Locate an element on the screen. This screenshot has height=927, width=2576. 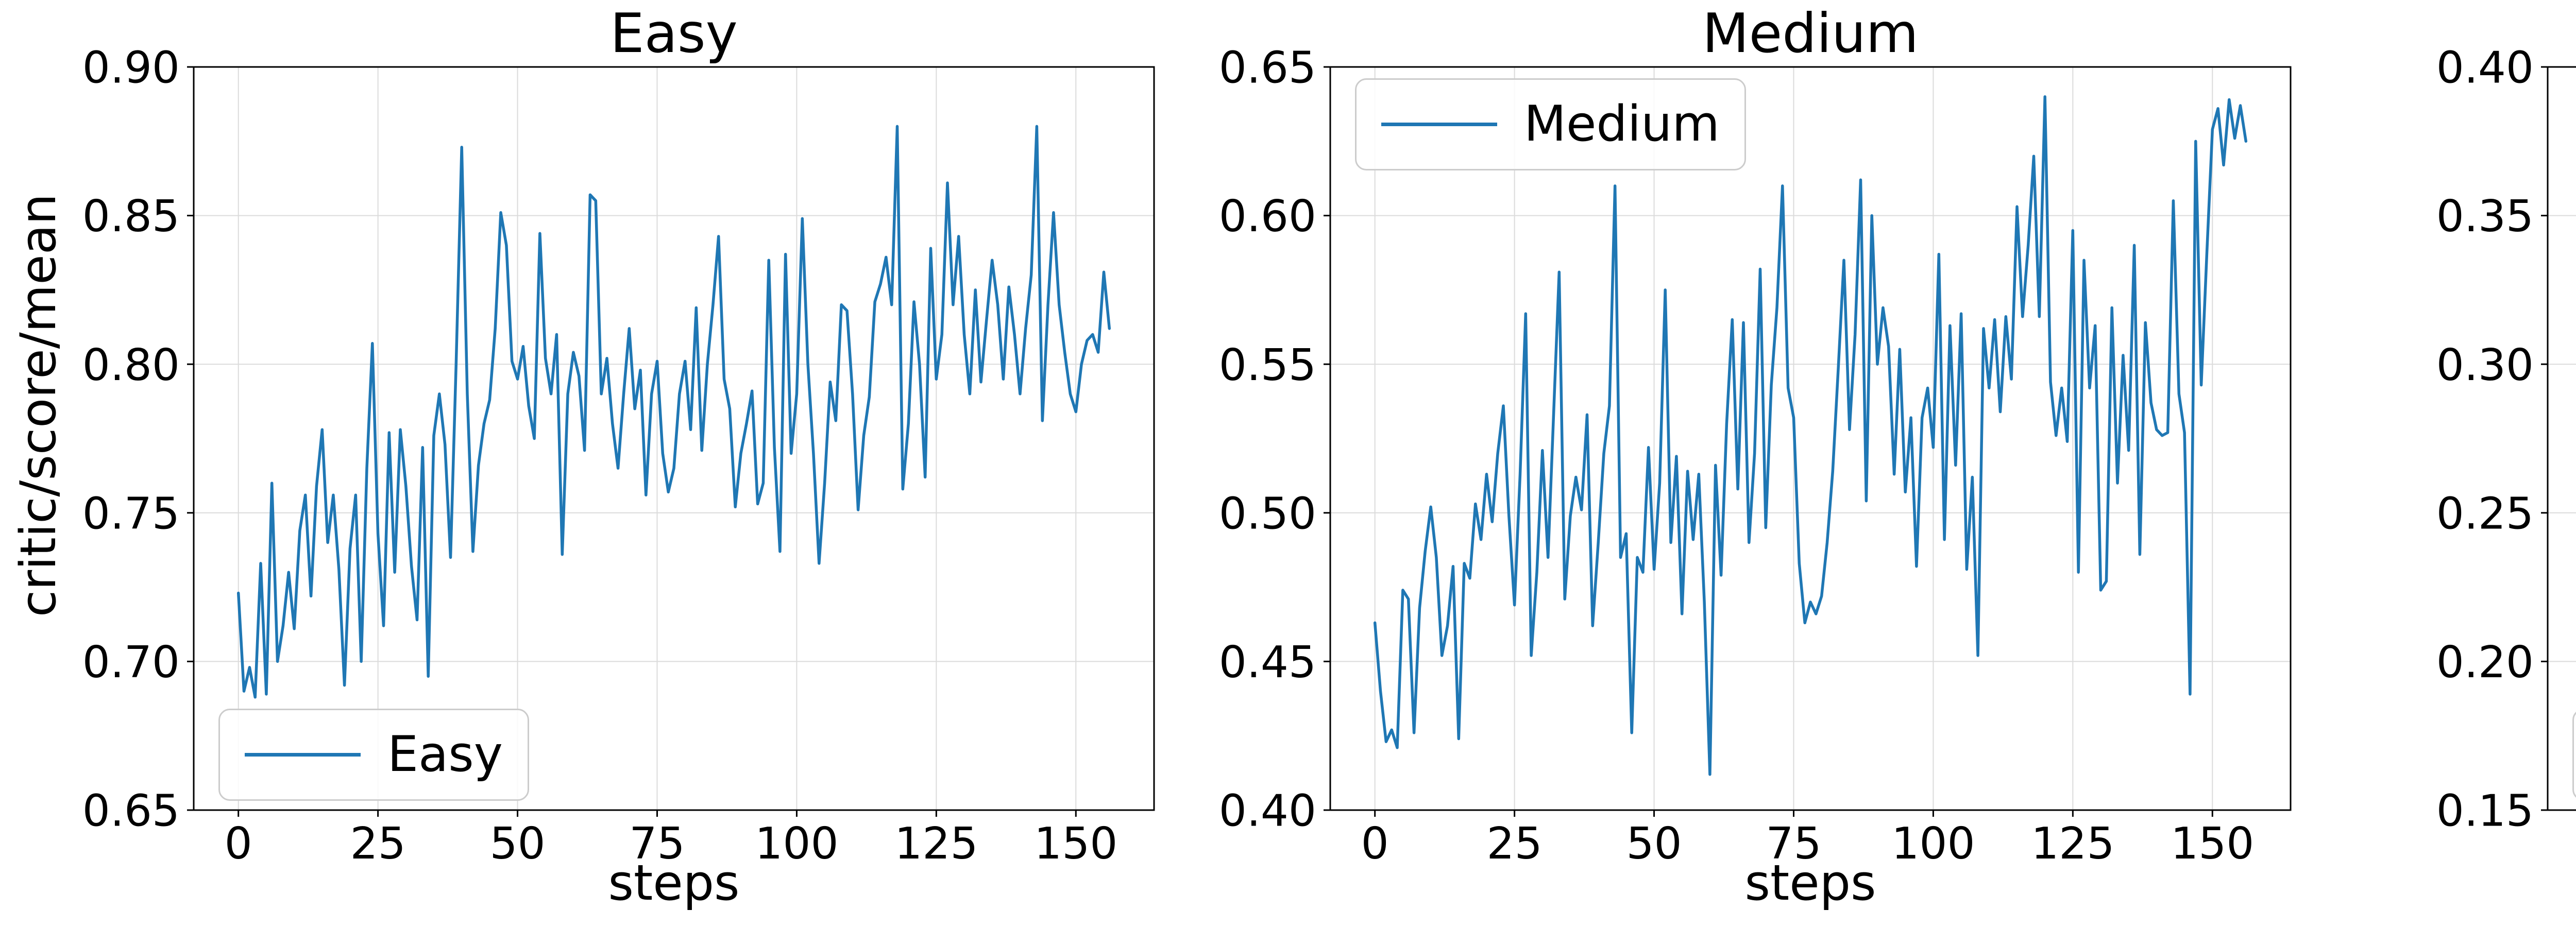
legend-label: Medium is located at coordinates (1622, 124).